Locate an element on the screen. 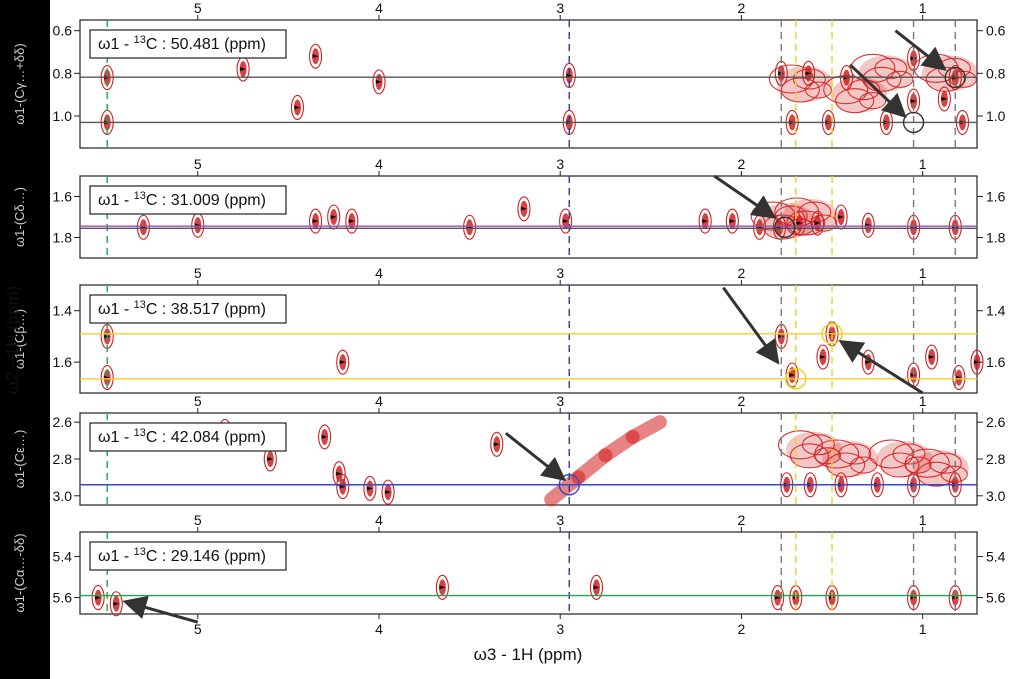 This screenshot has height=679, width=1024. shared-xlabel: ω3 - 1H (ppm) is located at coordinates (528, 654).